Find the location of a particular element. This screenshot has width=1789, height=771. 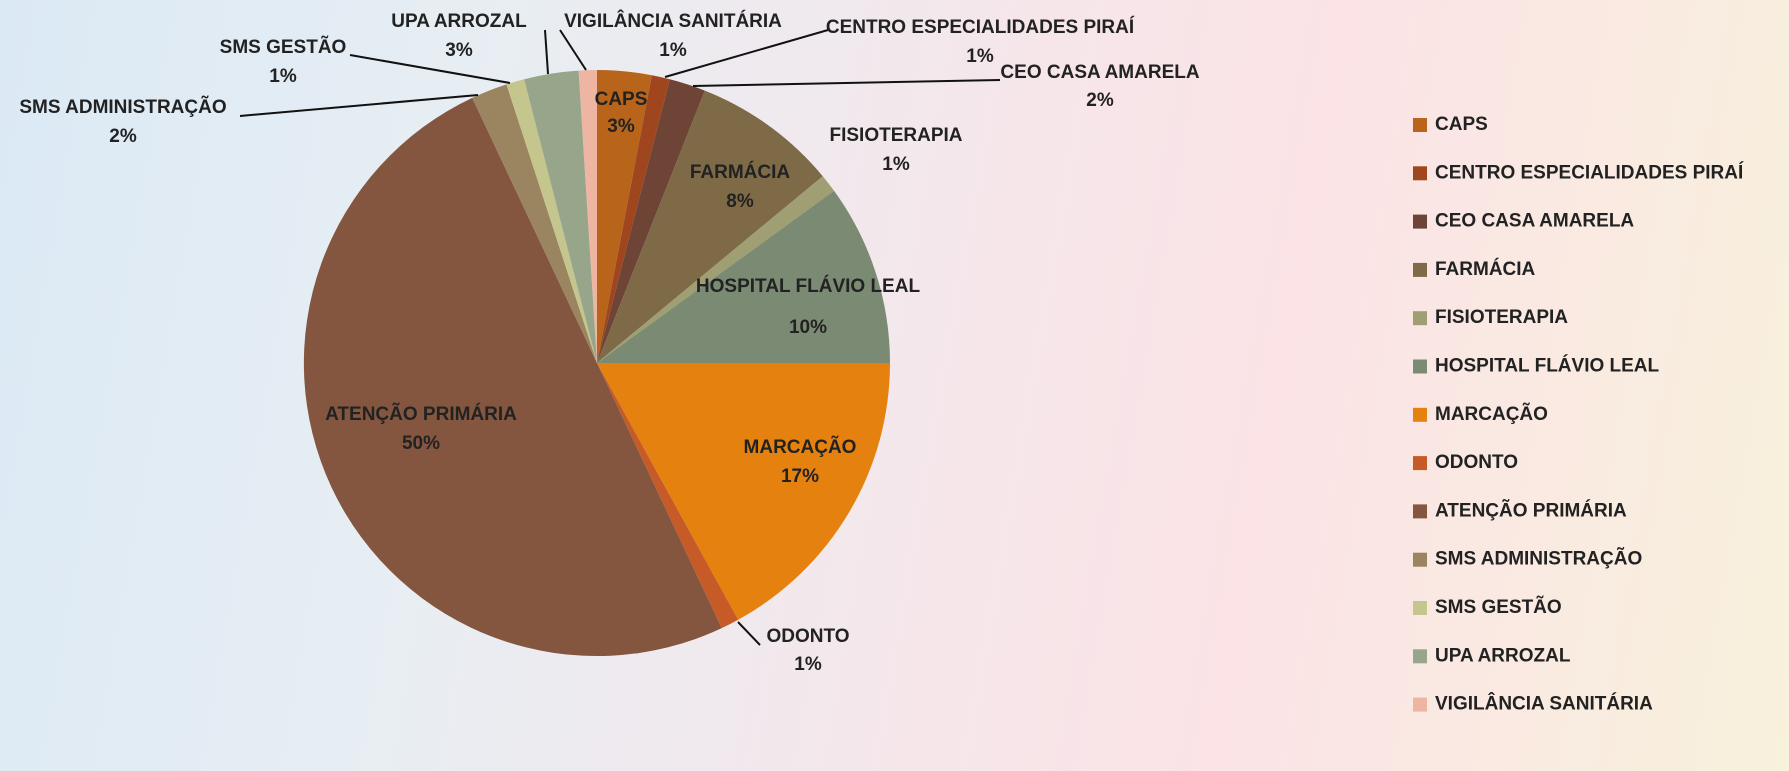

legend-label: UPA ARROZAL is located at coordinates (1503, 655).